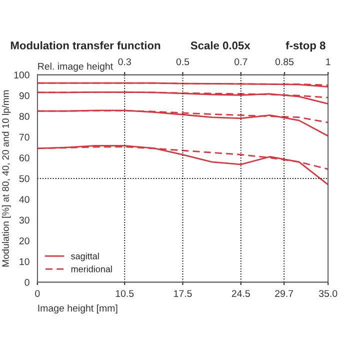 The height and width of the screenshot is (340, 340). Describe the element at coordinates (284, 62) in the screenshot. I see `x2-tick-label: 0.85` at that location.